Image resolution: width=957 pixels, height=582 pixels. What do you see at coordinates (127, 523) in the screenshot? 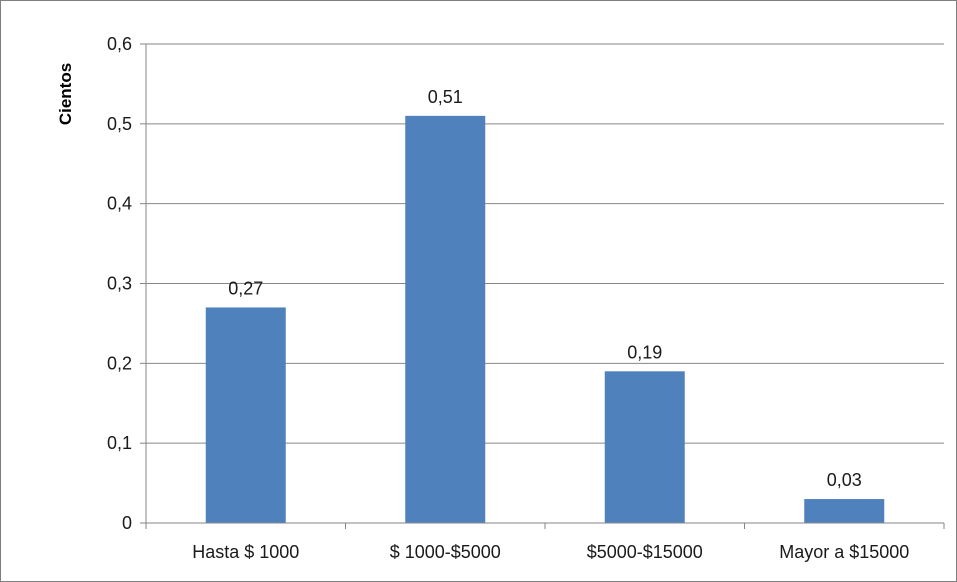
I see `y-tick-label: 0` at bounding box center [127, 523].